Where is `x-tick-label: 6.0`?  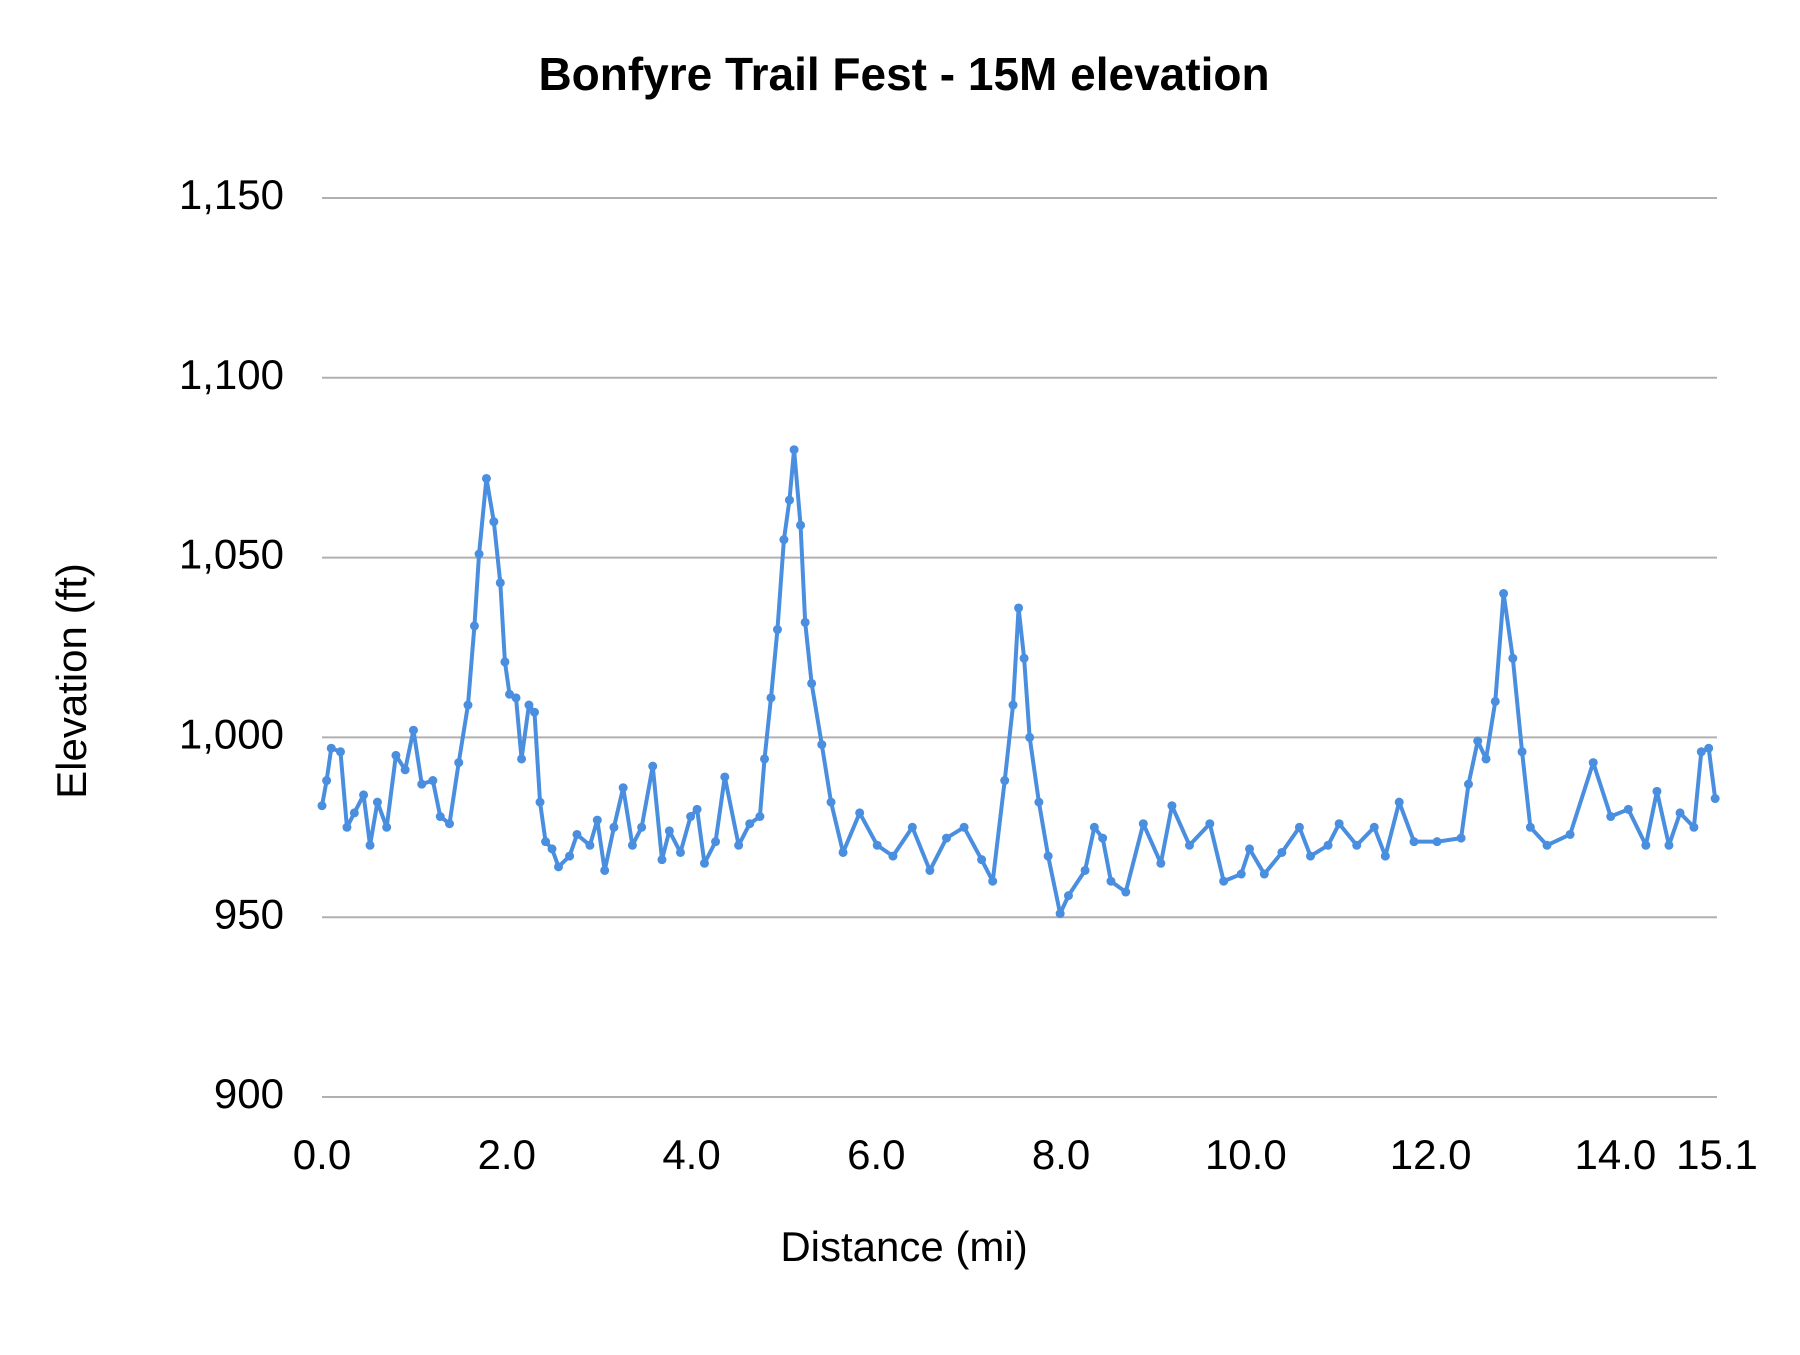
x-tick-label: 6.0 is located at coordinates (876, 1154).